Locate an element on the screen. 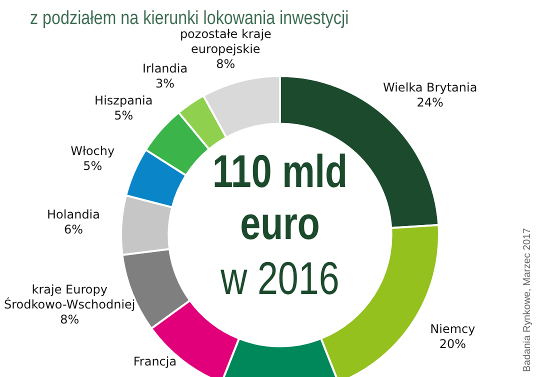  chart-title: z podziałem na kierunki lokowania inwestycji is located at coordinates (189, 18).